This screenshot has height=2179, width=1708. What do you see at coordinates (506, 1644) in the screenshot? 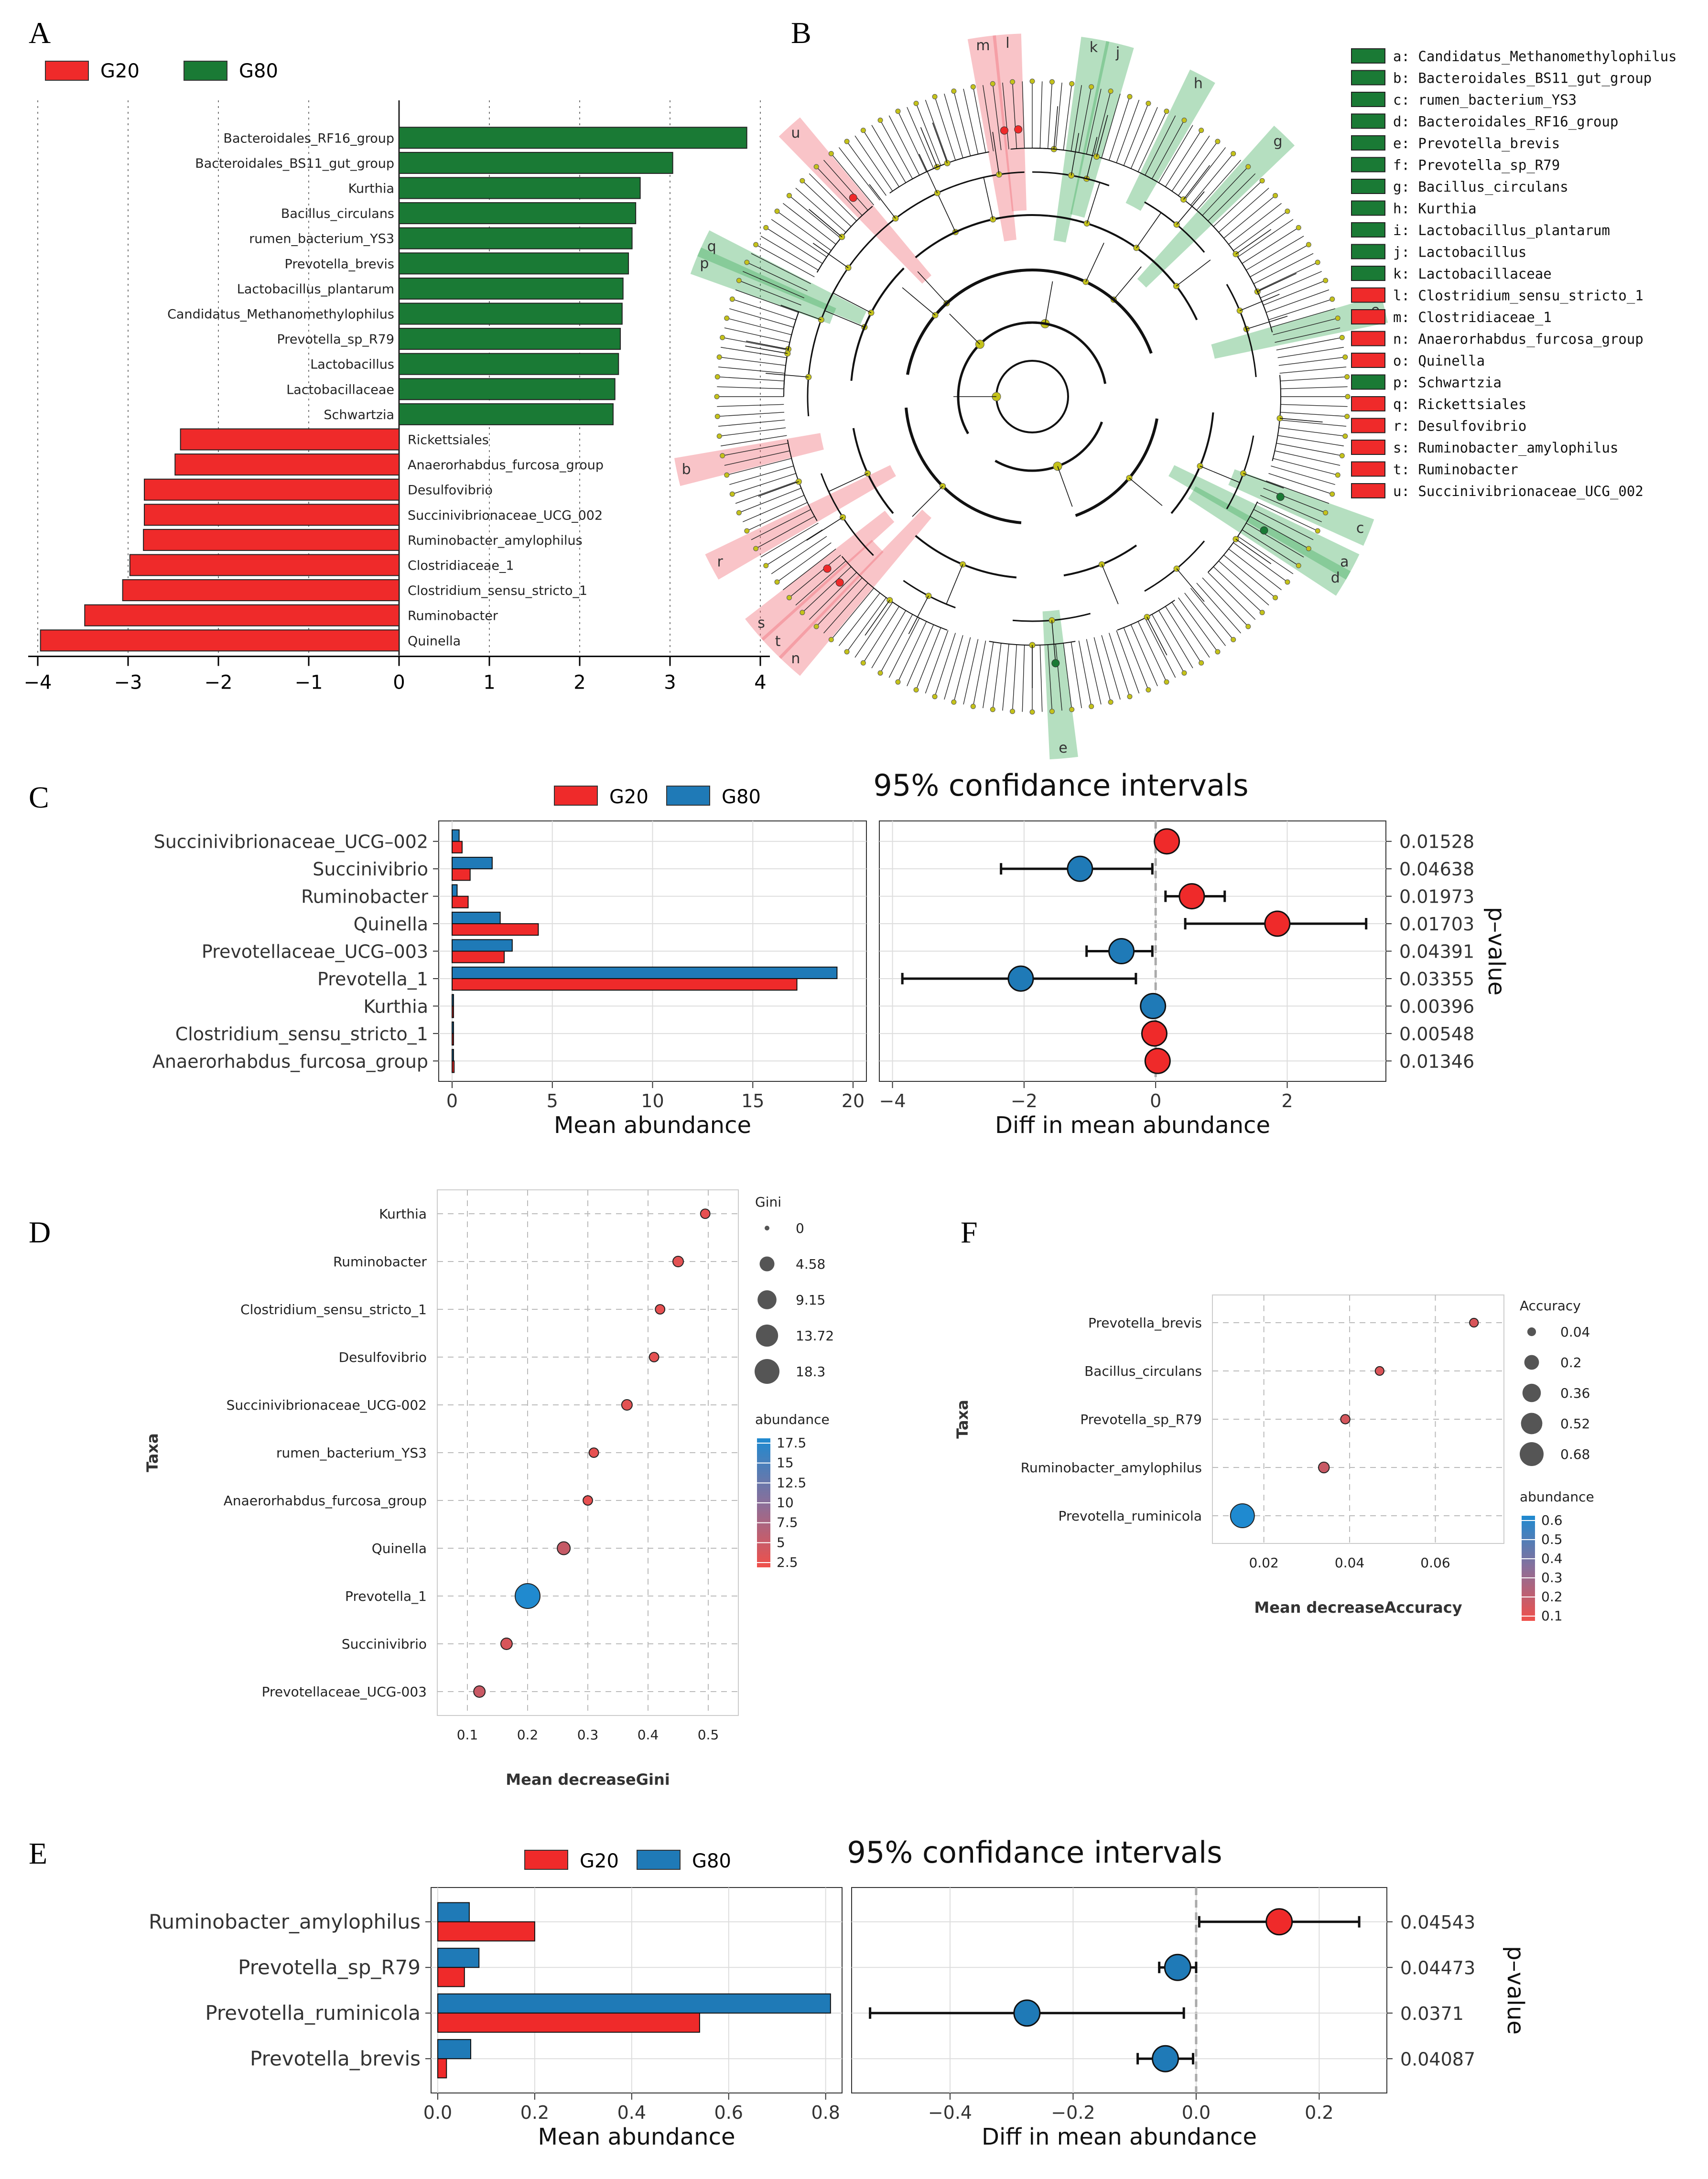
I see `dot-succinivibrio` at bounding box center [506, 1644].